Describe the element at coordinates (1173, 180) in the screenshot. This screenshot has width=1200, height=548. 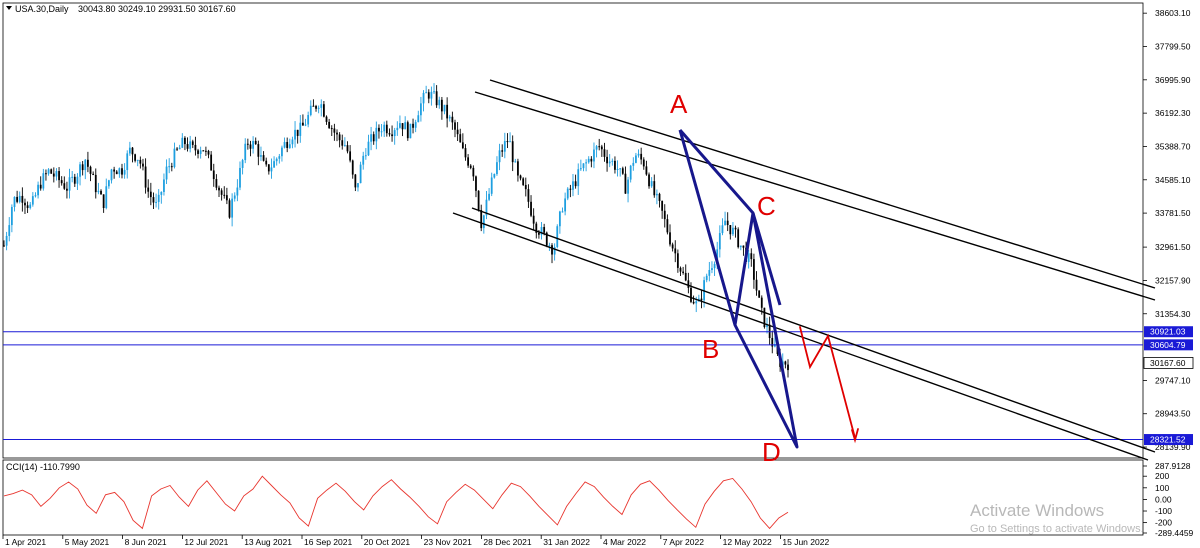
I see `price-tick-label: 34585.10` at that location.